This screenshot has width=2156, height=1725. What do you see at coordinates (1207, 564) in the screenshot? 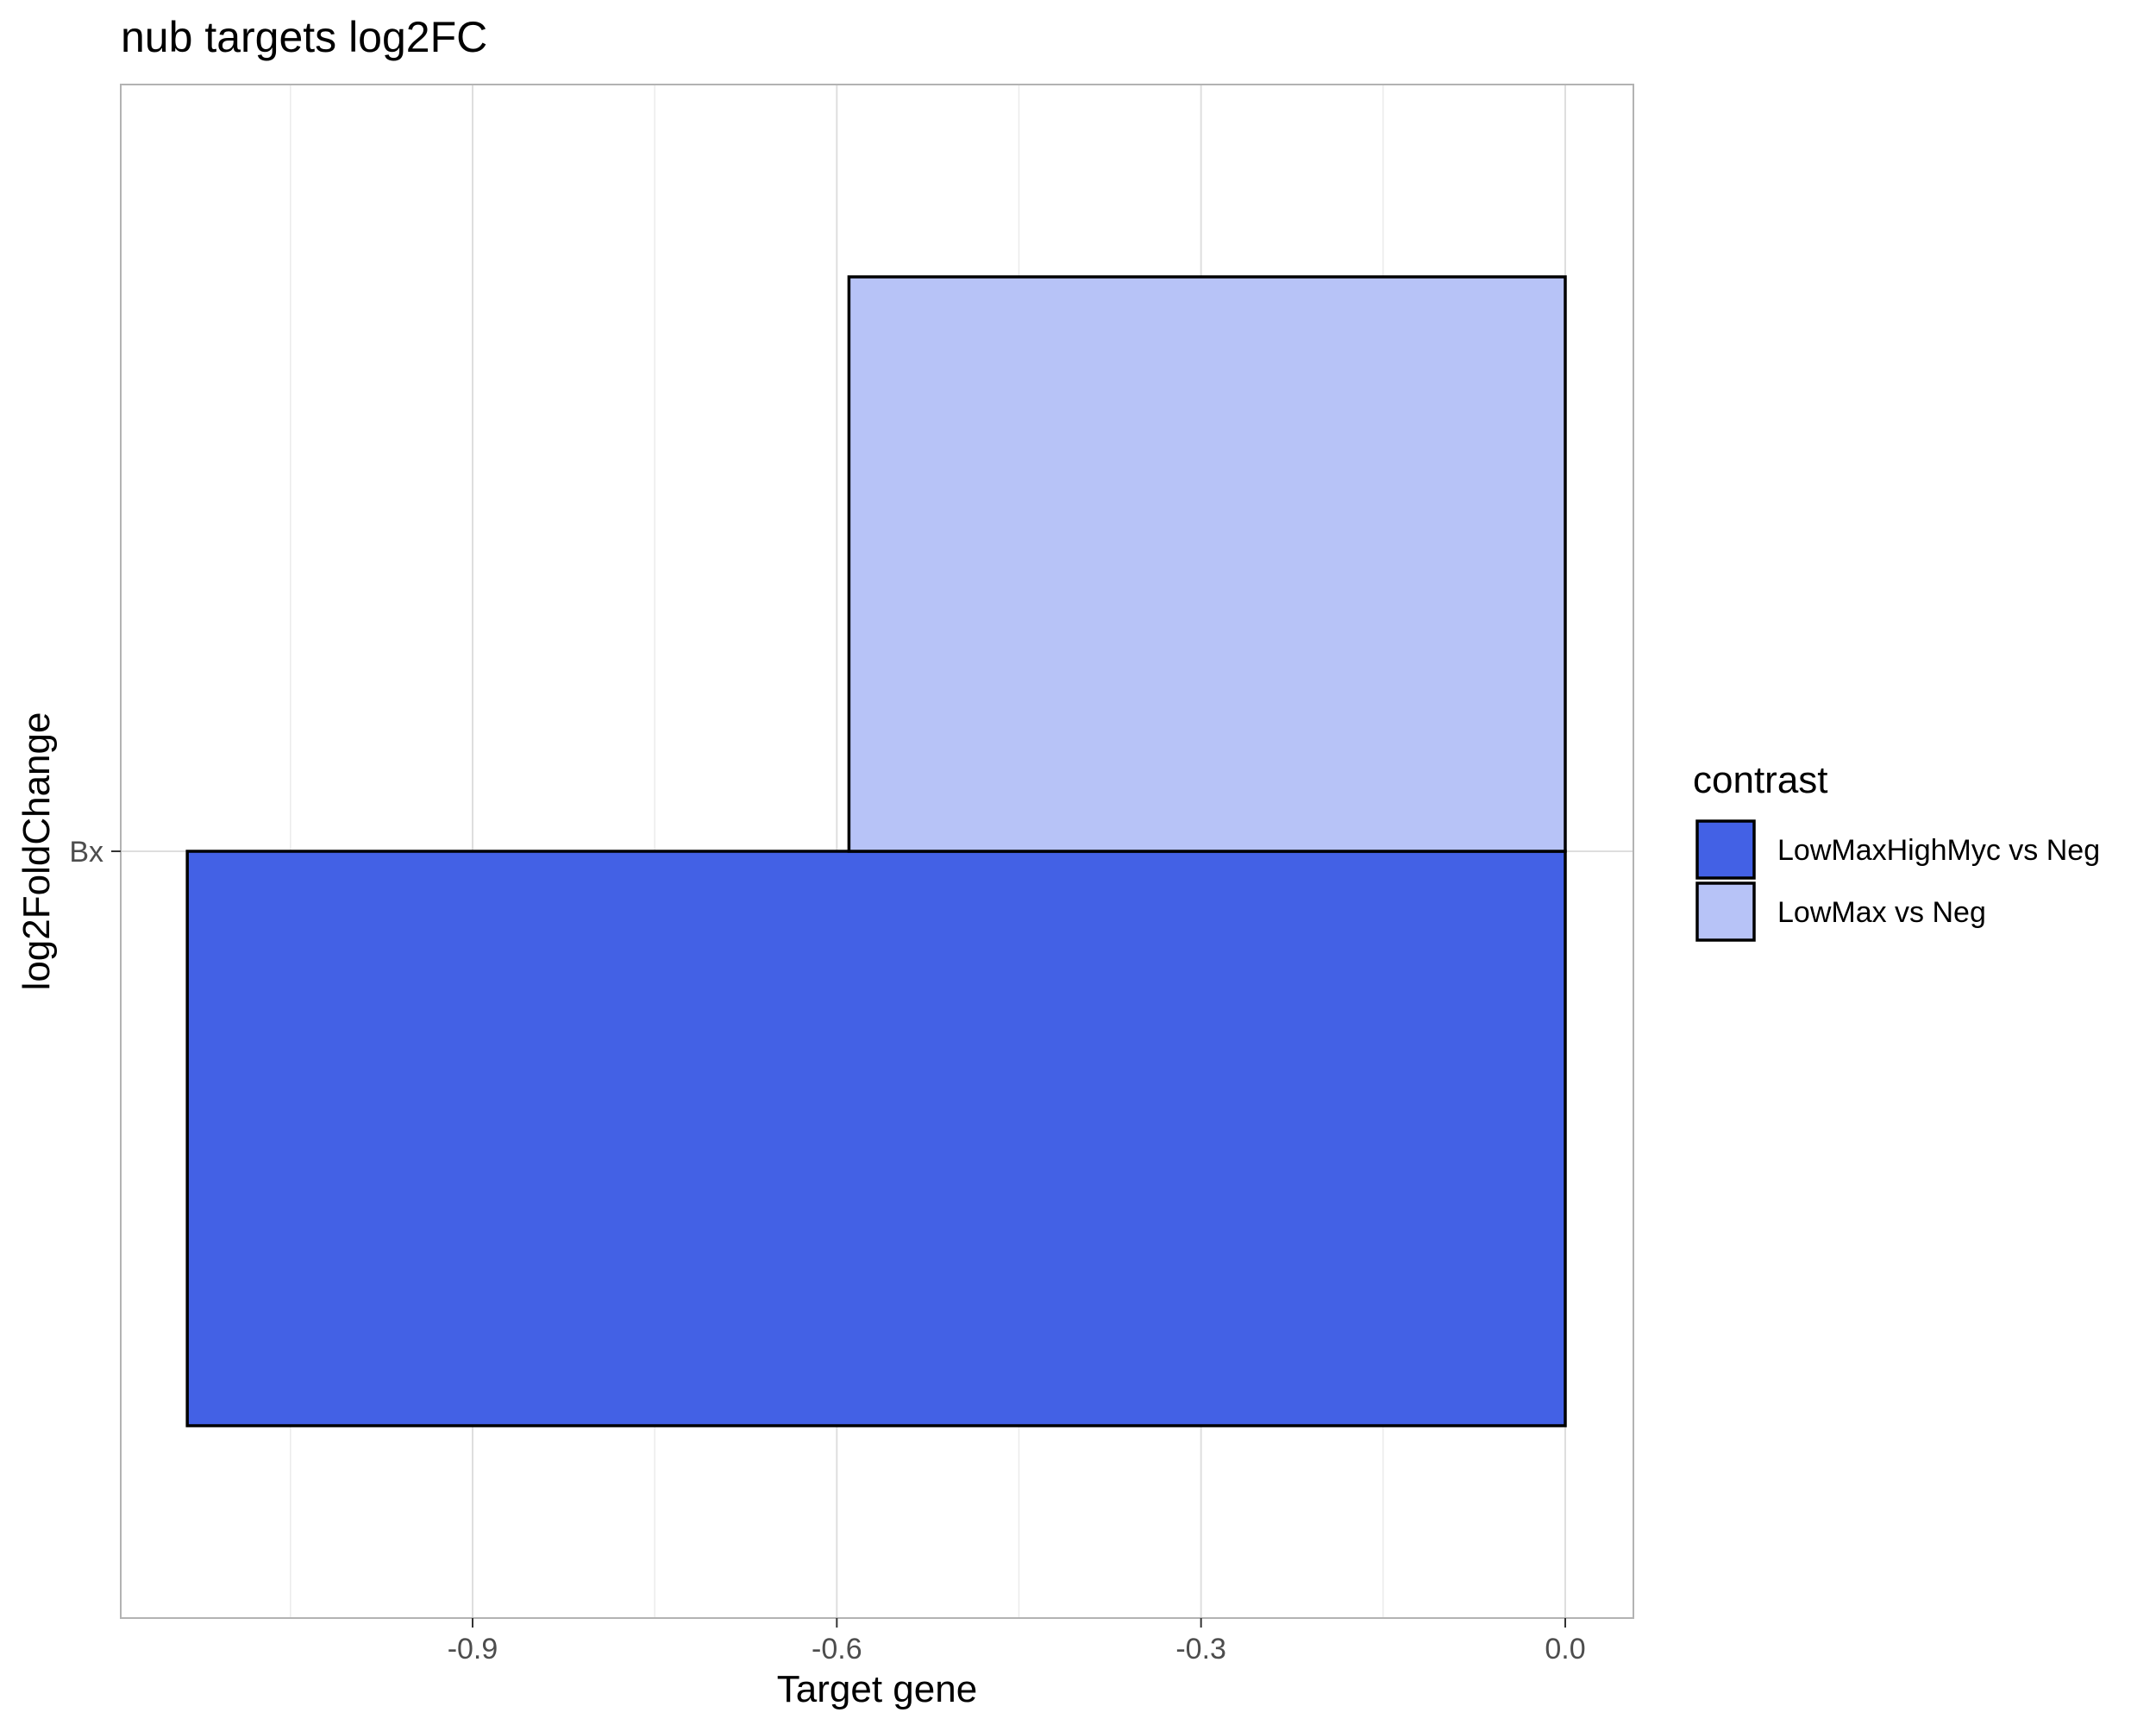
I see `bar-lowmax-vs-neg` at bounding box center [1207, 564].